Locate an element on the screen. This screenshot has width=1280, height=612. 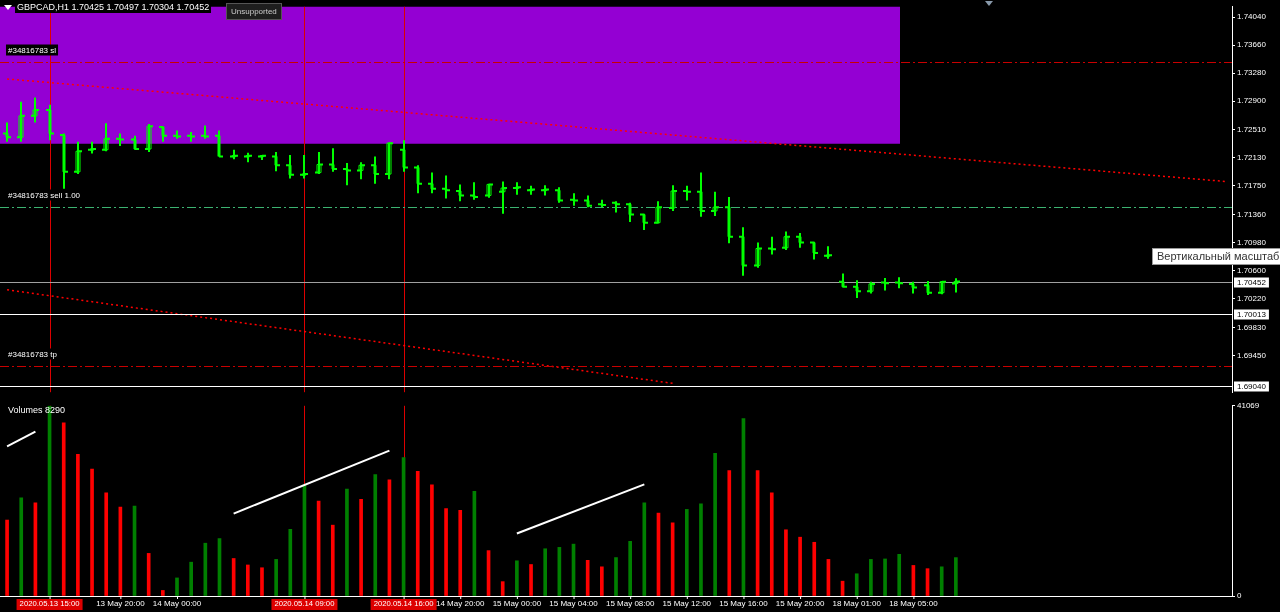
ref-line-label: 1.70013 is located at coordinates (1252, 314).